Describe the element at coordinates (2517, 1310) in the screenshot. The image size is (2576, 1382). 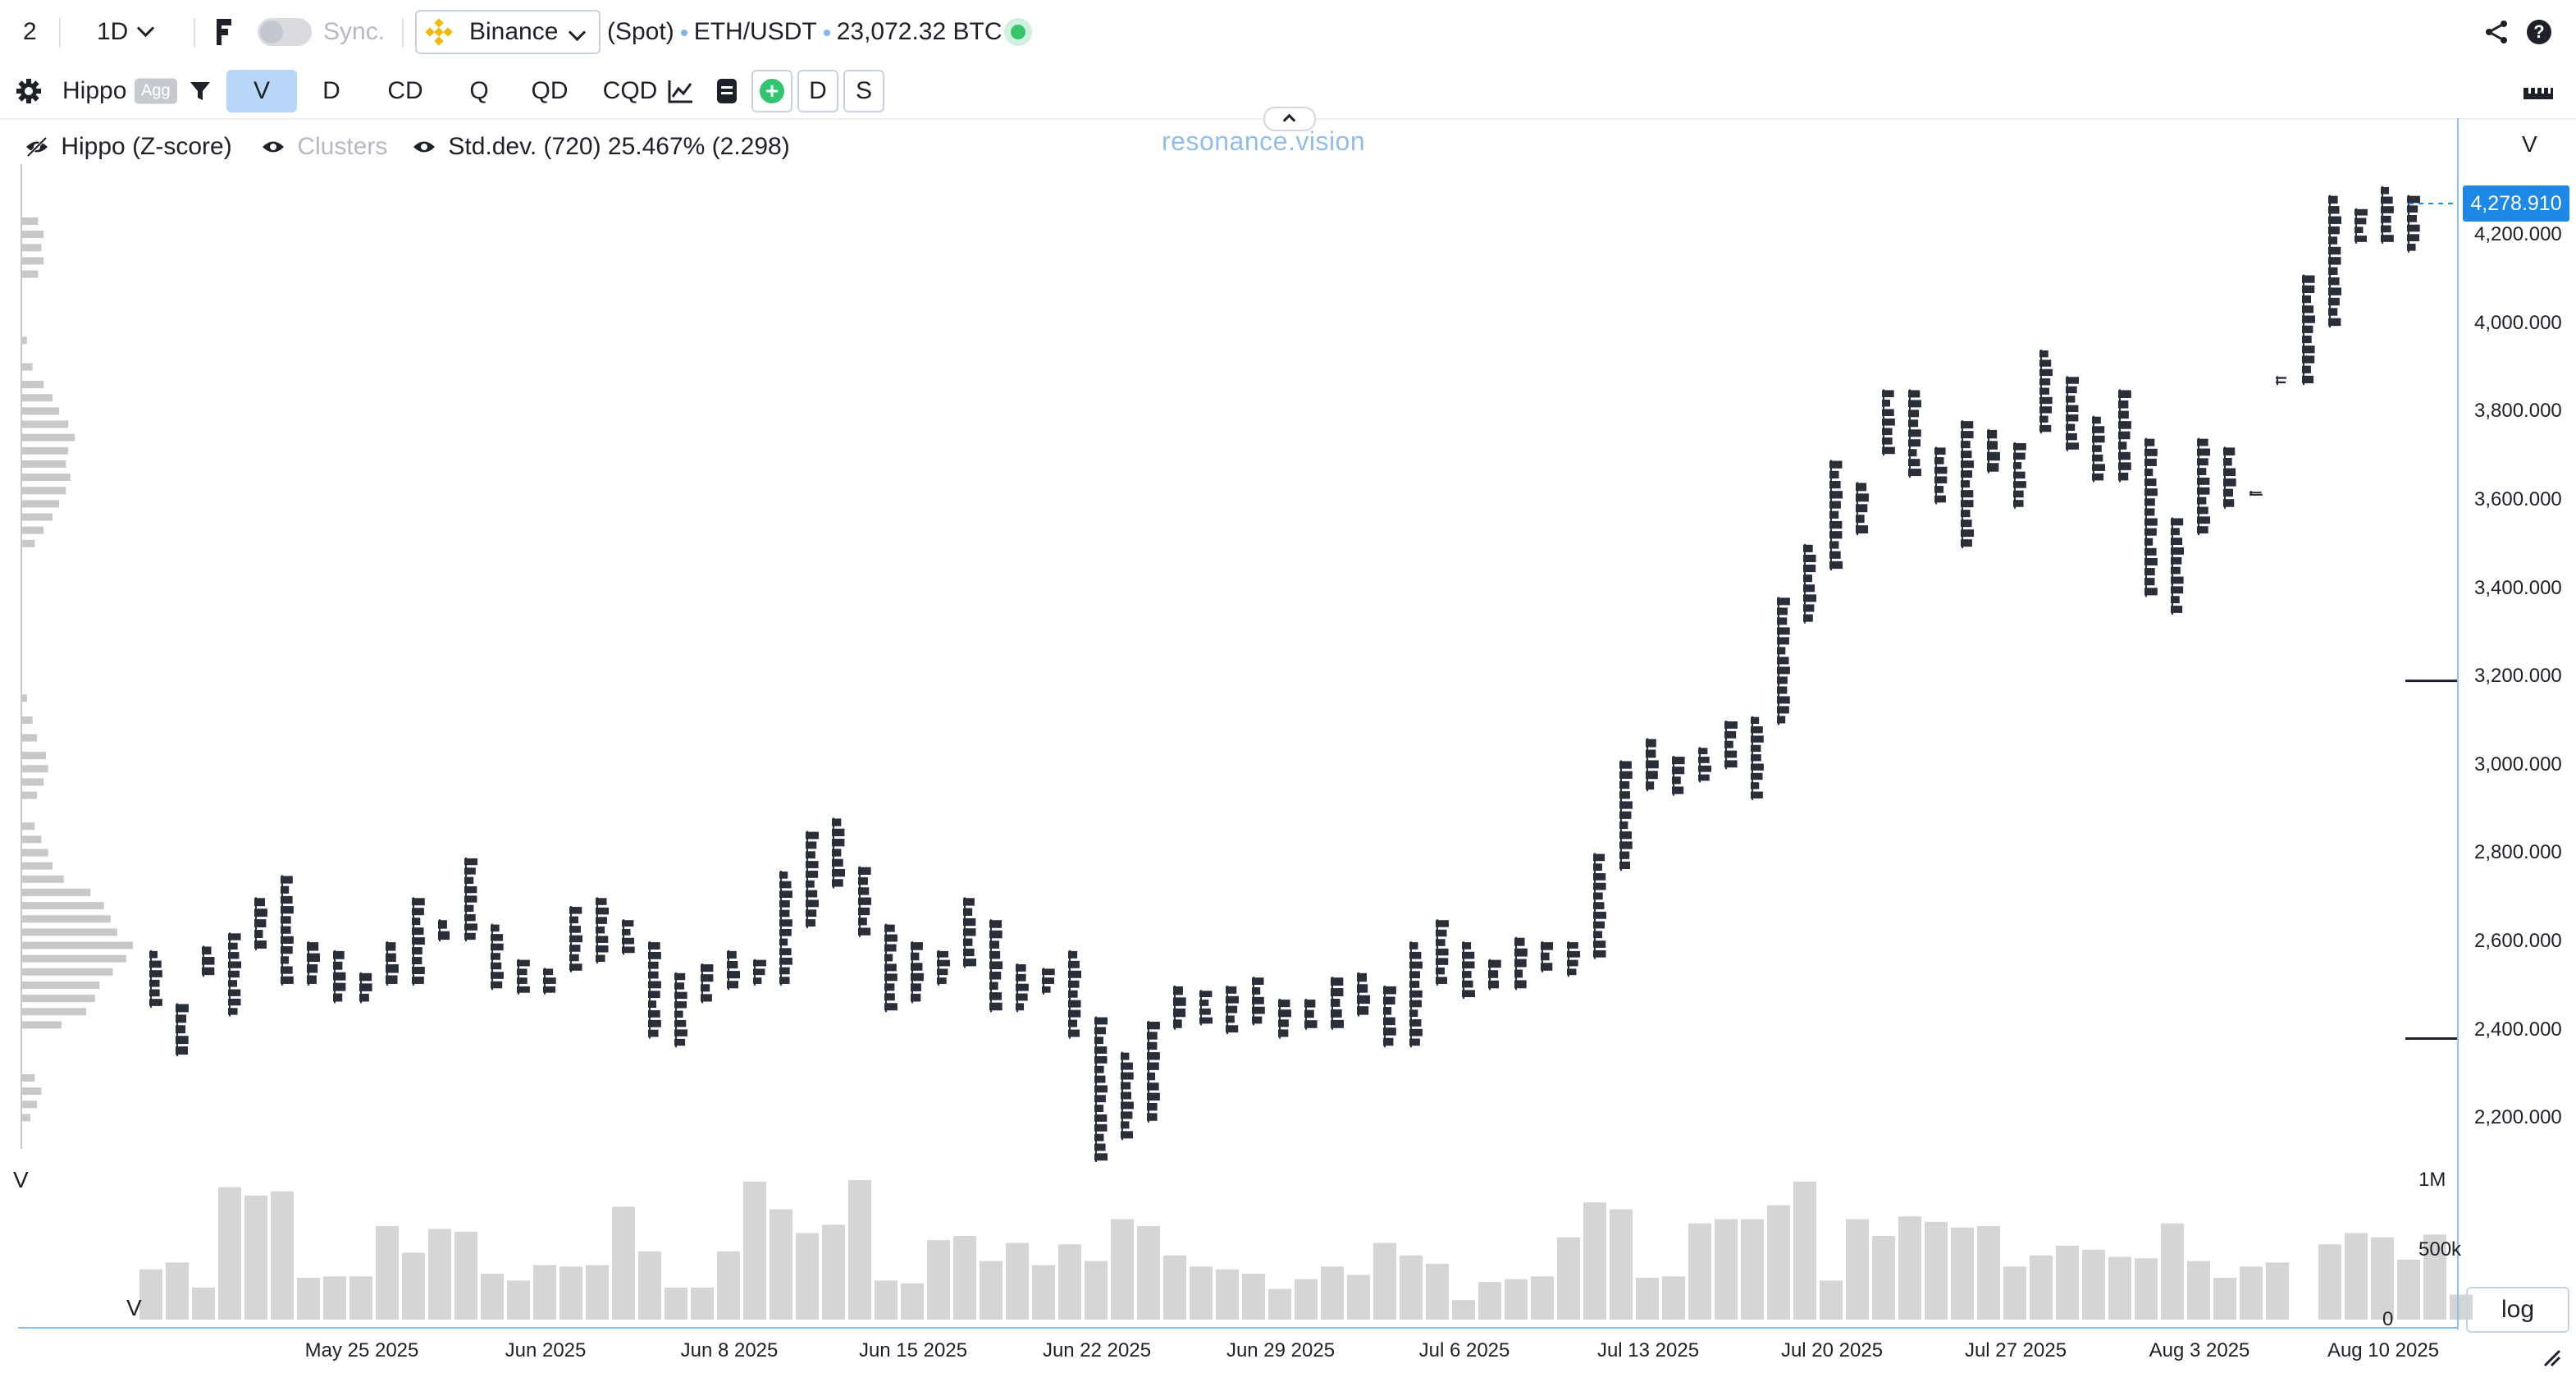
I see `log-scale-button: log` at that location.